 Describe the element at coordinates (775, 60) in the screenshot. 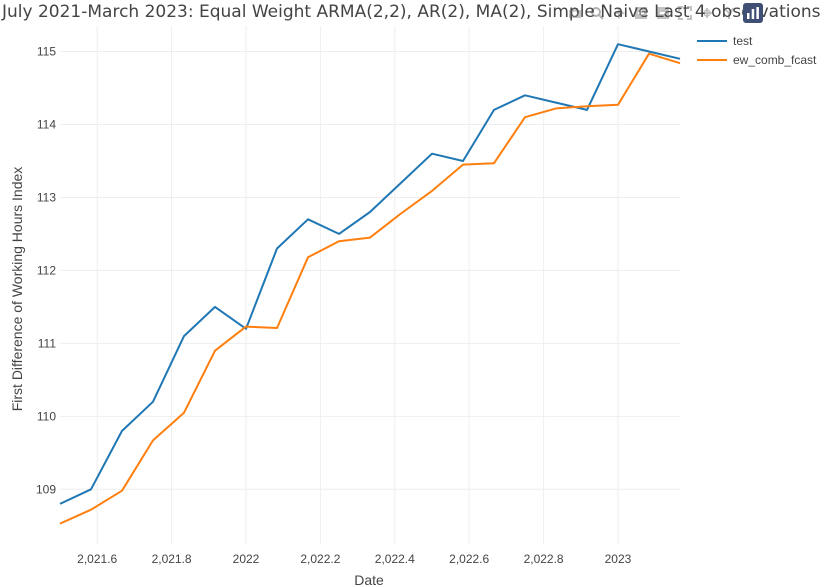

I see `legend-label-ew-comb-fcast: ew_comb_fcast` at that location.